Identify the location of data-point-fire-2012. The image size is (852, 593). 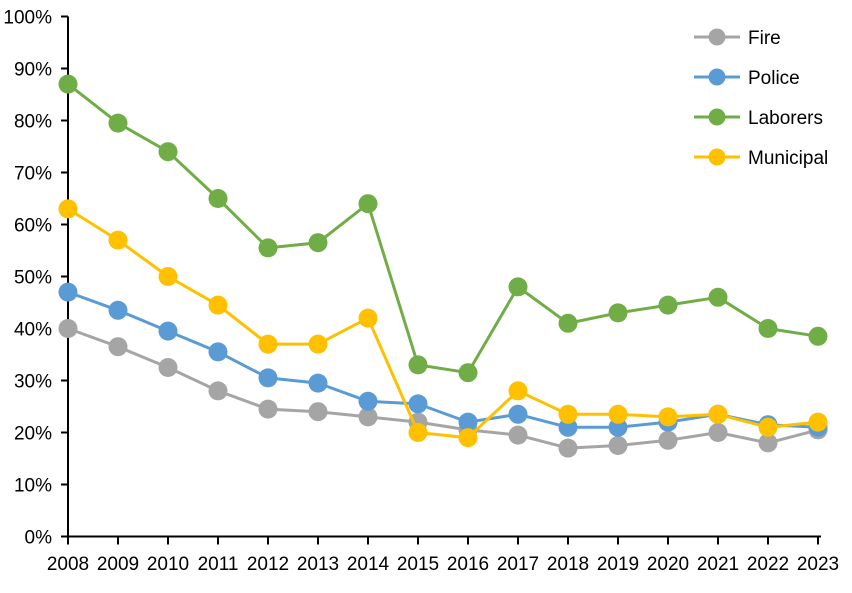
(268, 409).